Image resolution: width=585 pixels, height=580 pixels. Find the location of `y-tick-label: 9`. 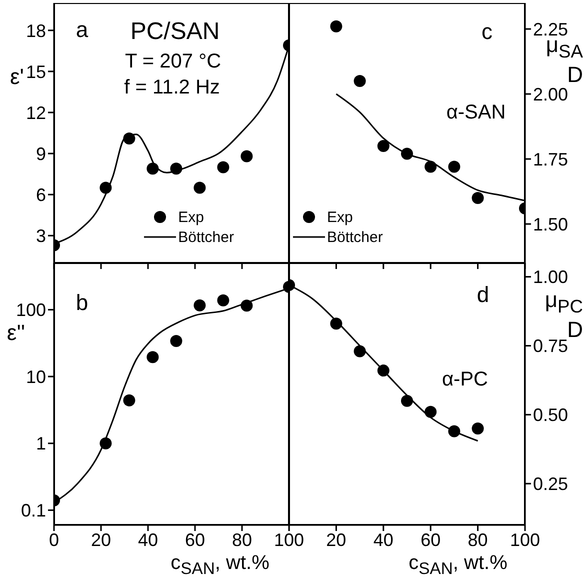

y-tick-label: 9 is located at coordinates (41, 154).